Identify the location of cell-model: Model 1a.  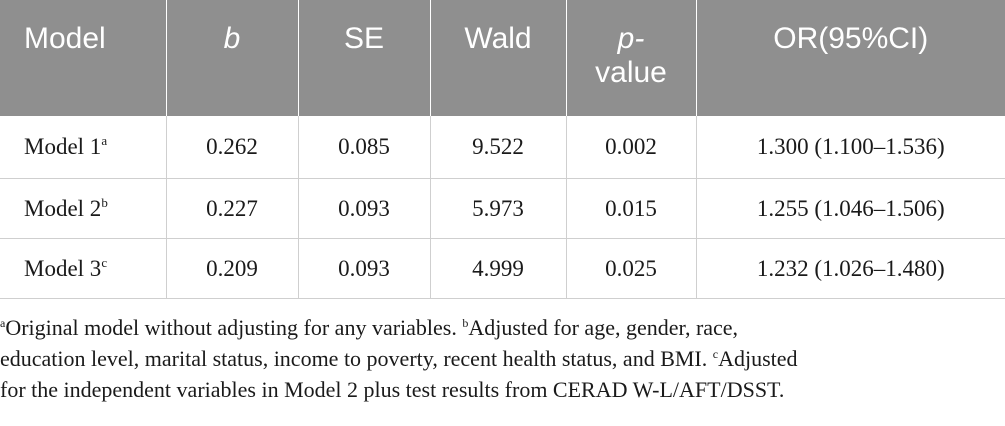
(83, 147).